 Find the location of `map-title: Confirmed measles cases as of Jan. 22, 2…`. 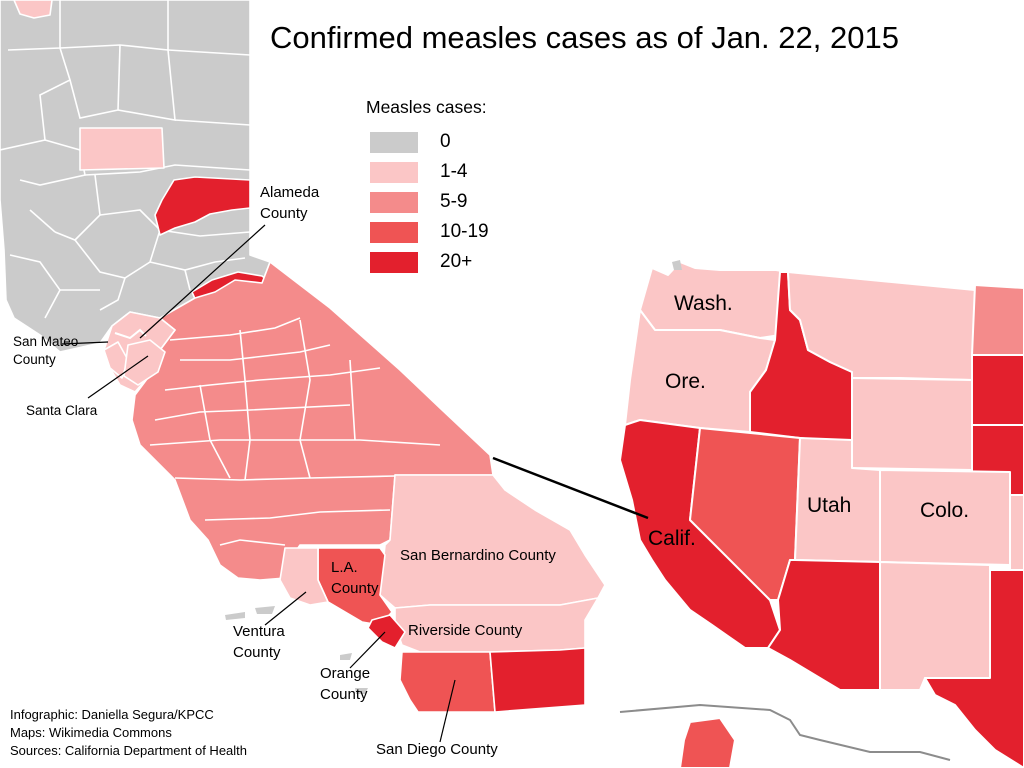

map-title: Confirmed measles cases as of Jan. 22, 2… is located at coordinates (584, 37).